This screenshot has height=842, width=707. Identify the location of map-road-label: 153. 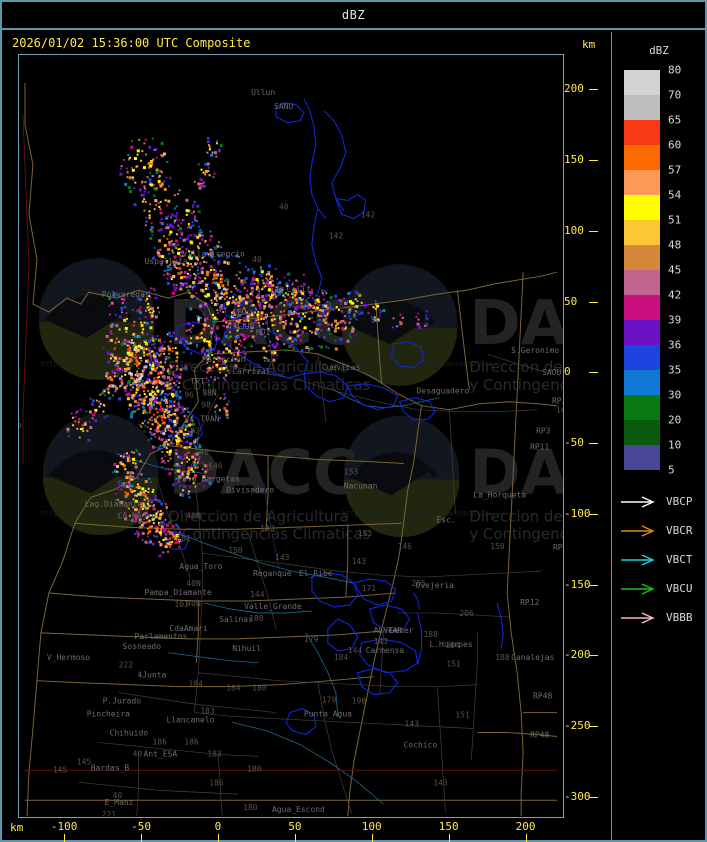
(365, 533).